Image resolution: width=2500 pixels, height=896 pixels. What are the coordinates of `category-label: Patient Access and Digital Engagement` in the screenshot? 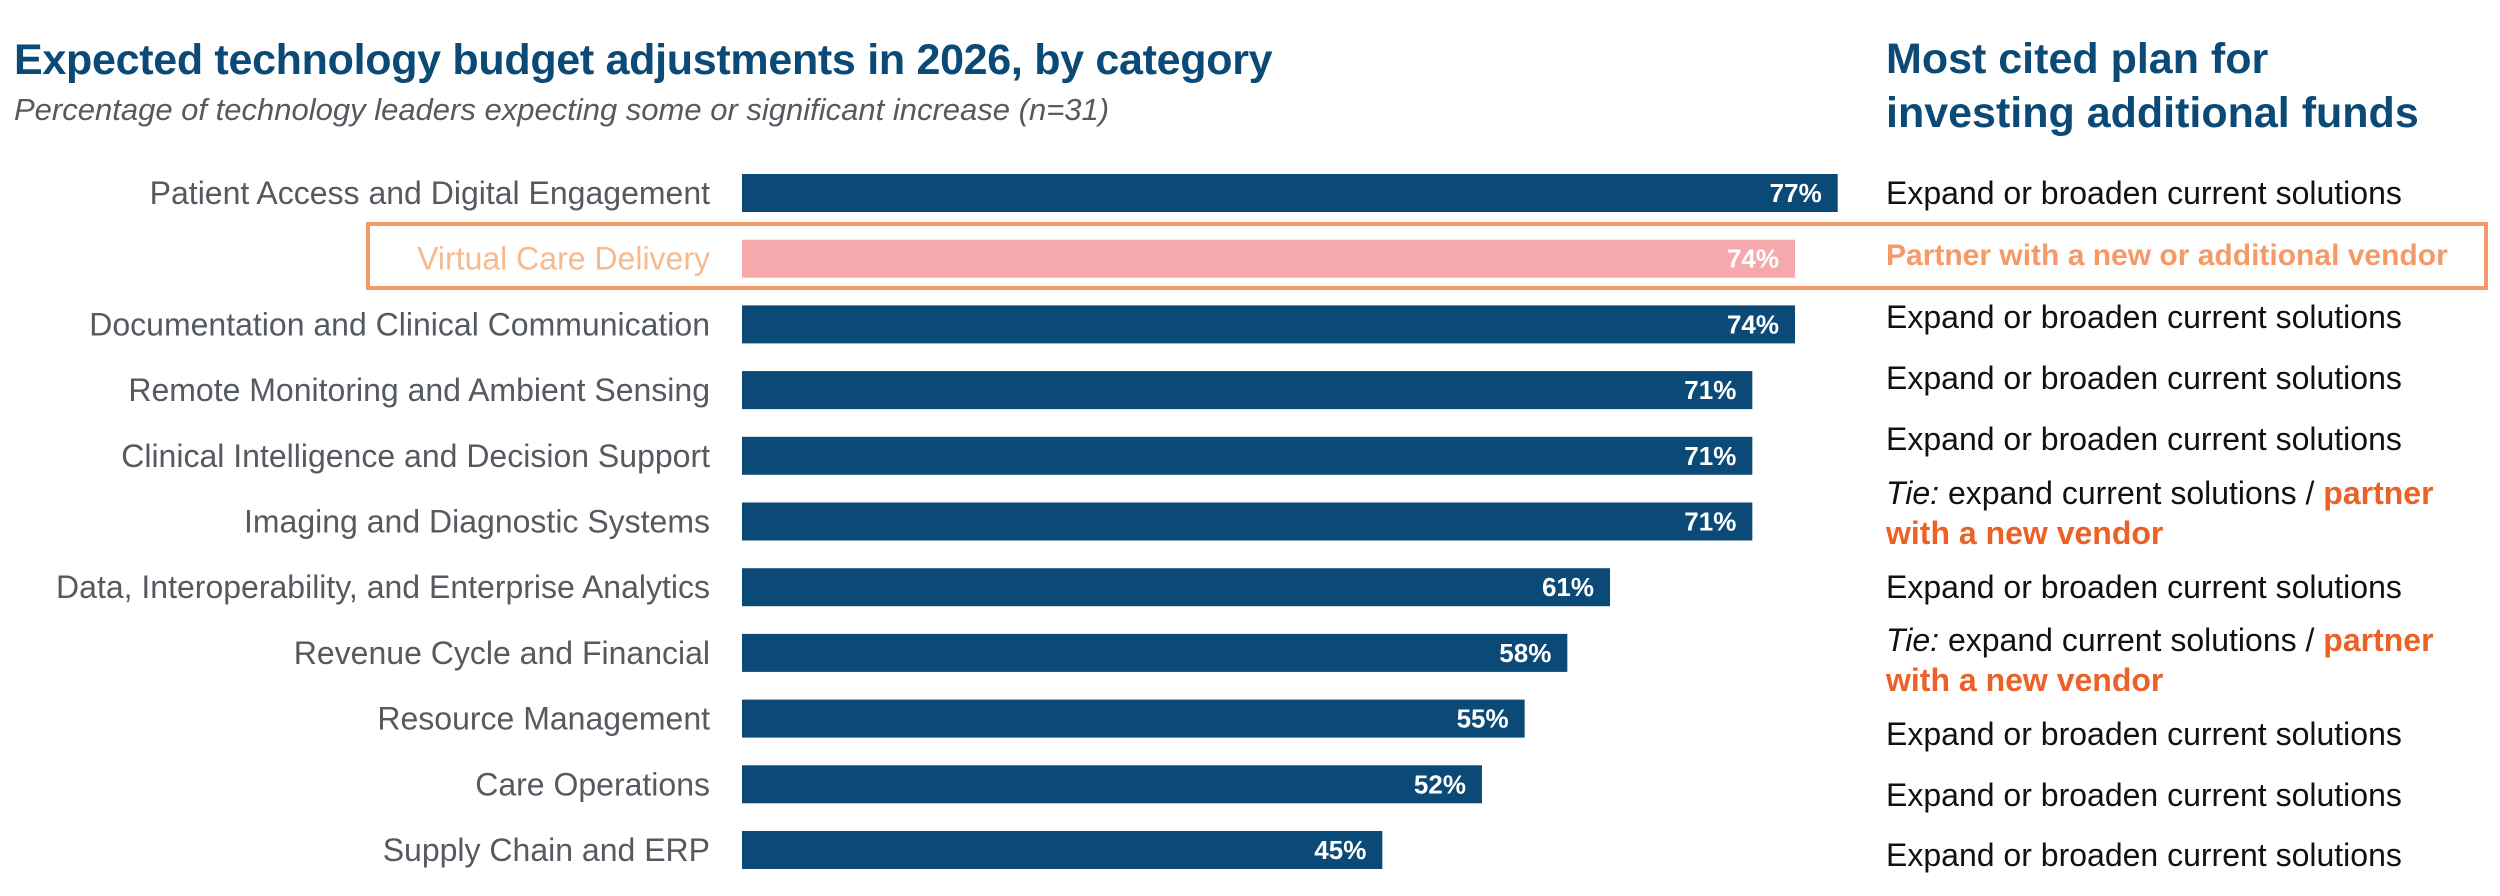 It's located at (430, 193).